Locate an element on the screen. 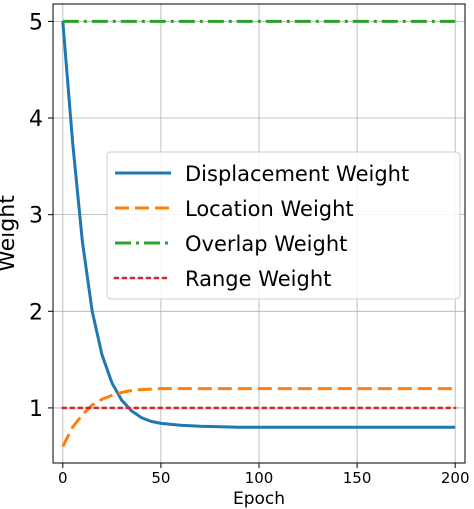 This screenshot has height=509, width=474. x-tick-label: 150 is located at coordinates (357, 478).